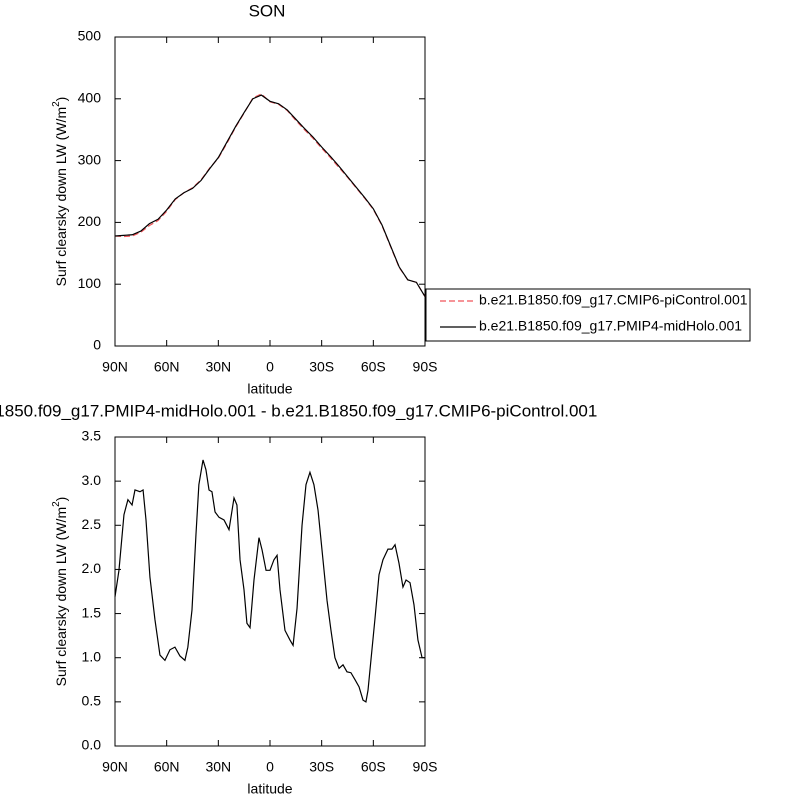 The width and height of the screenshot is (800, 800). I want to click on legend-label: b.e21.B1850.f09_g17.PMIP4-midHolo.001, so click(610, 326).